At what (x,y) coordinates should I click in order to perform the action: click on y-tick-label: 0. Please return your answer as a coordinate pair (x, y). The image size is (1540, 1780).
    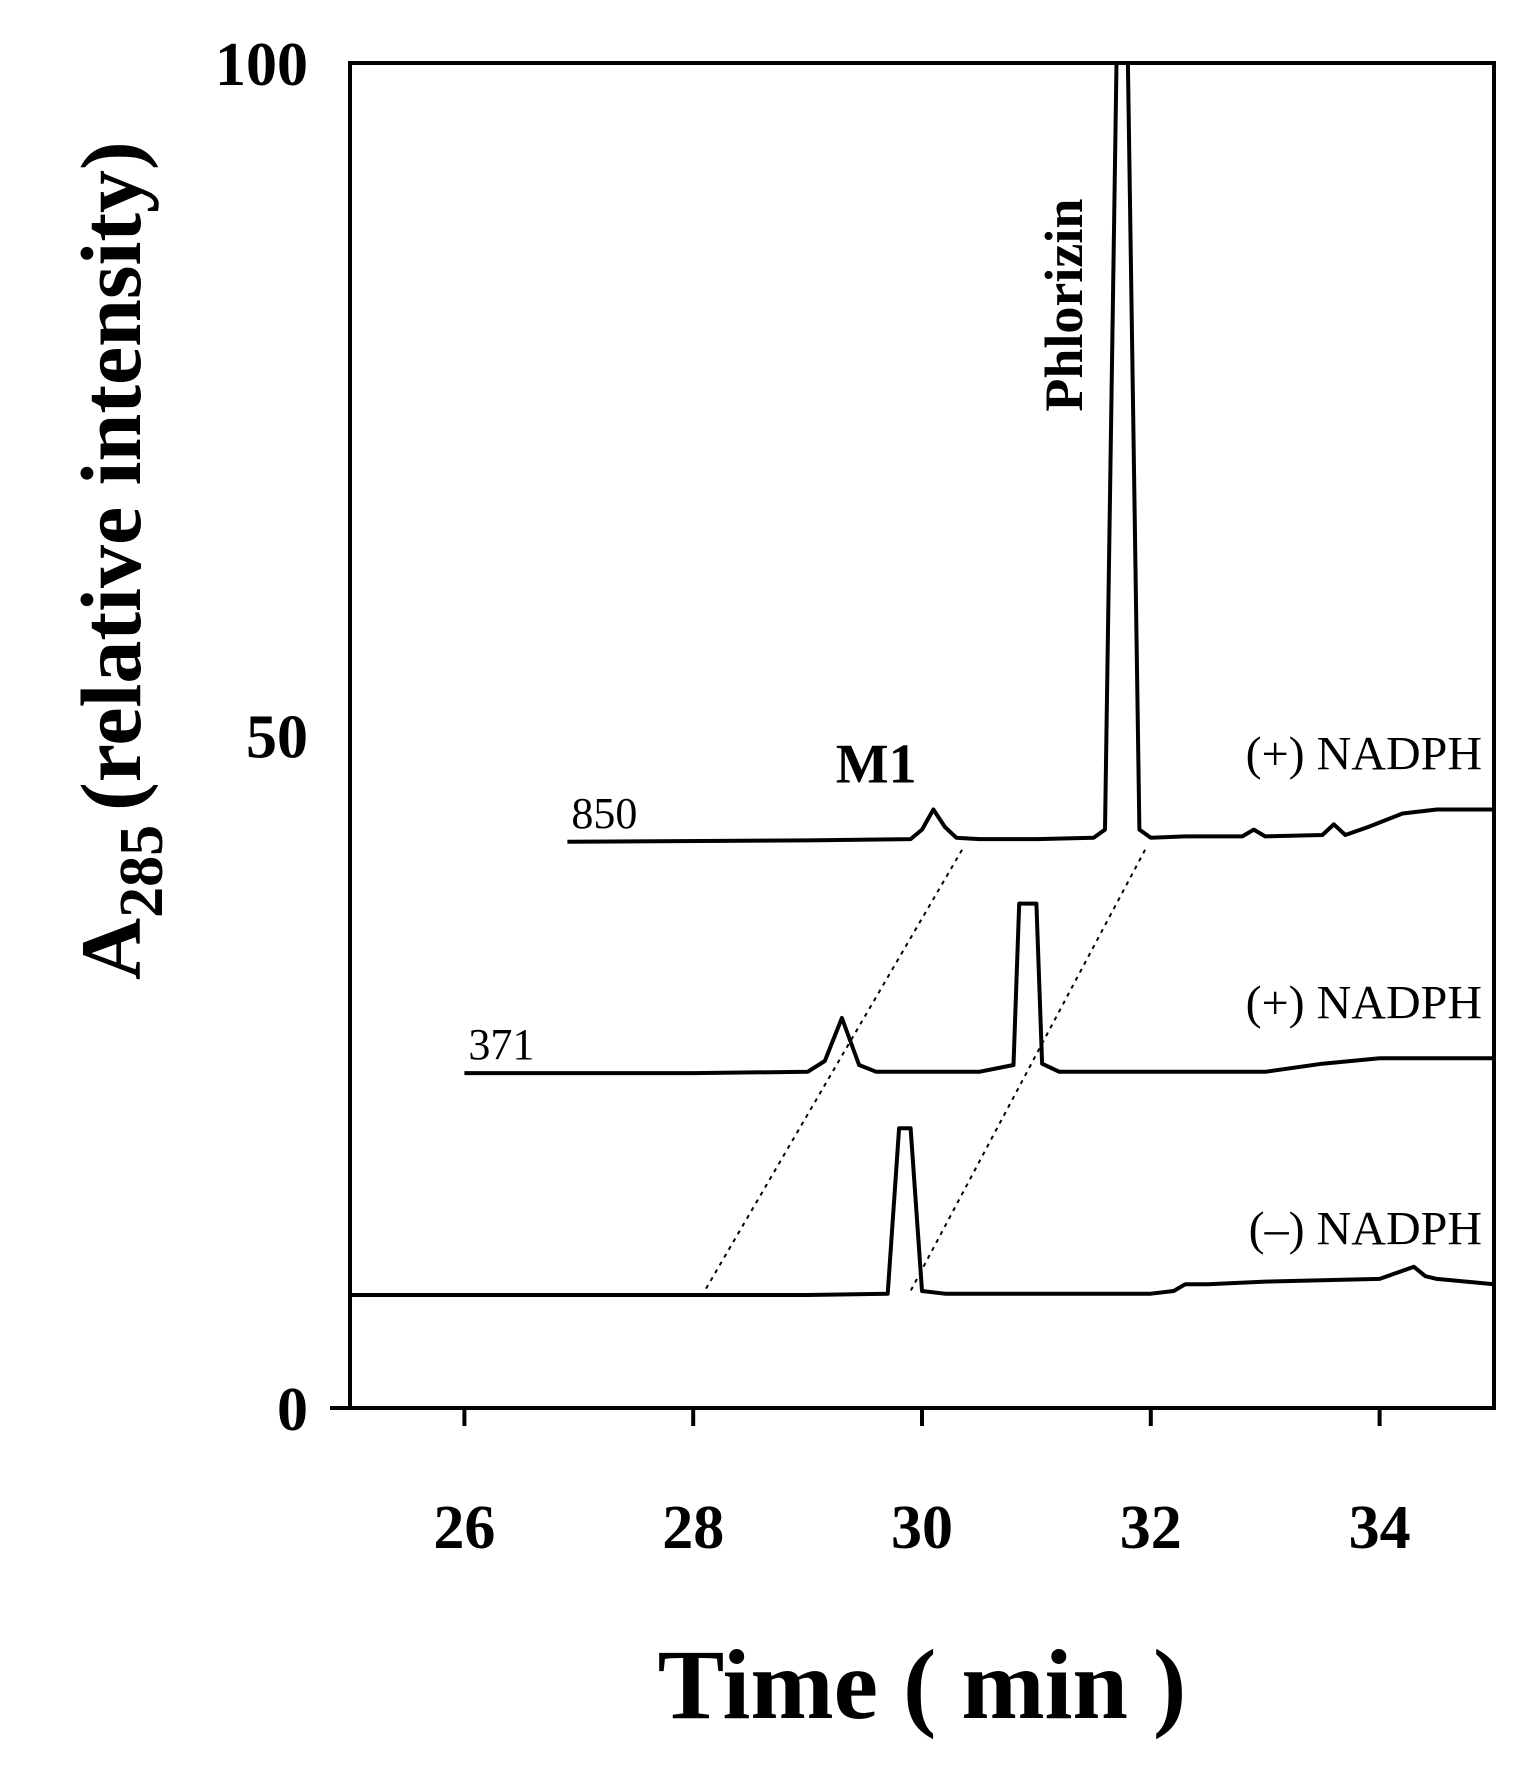
    Looking at the image, I should click on (292, 1410).